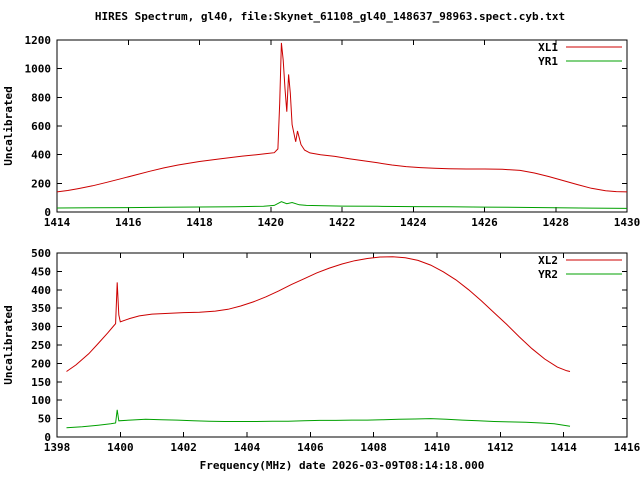  What do you see at coordinates (413, 222) in the screenshot?
I see `x-tick-label: 1424` at bounding box center [413, 222].